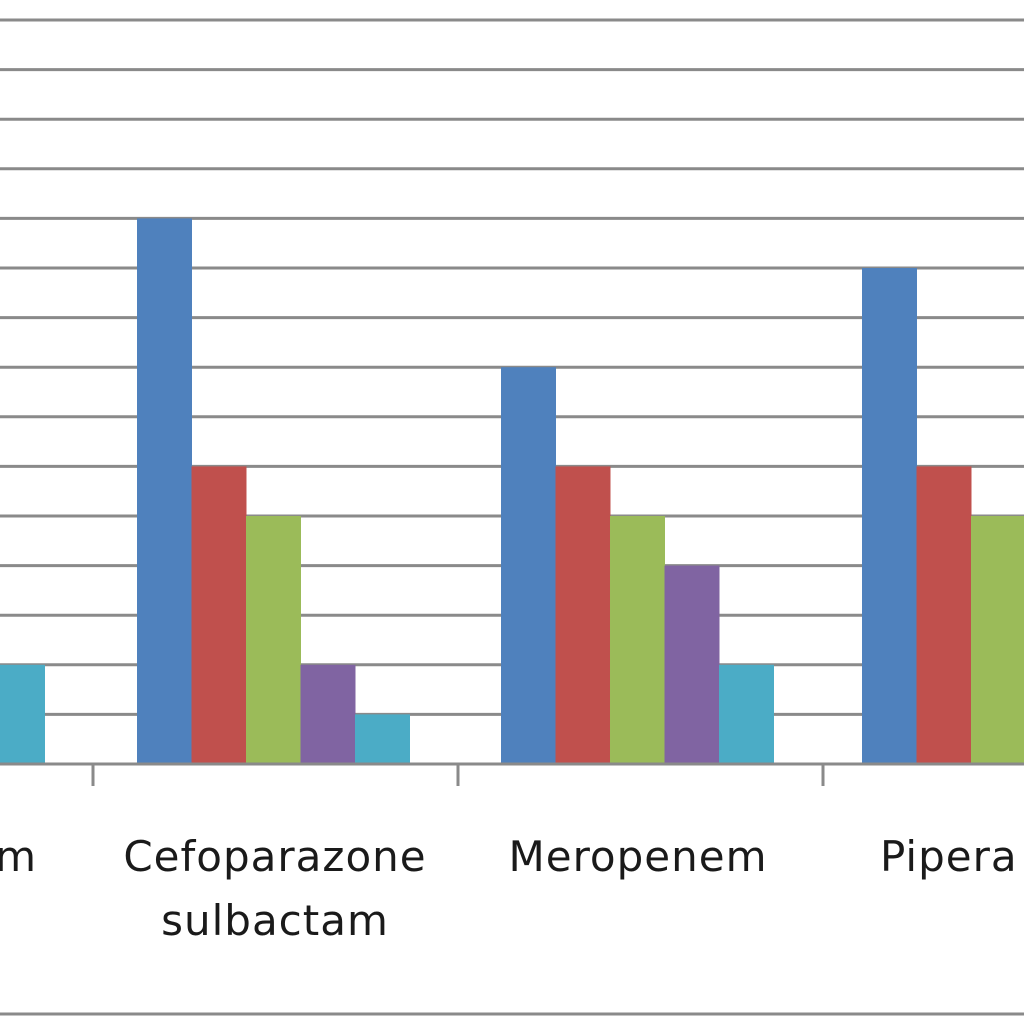  I want to click on category-label: m, so click(18, 856).